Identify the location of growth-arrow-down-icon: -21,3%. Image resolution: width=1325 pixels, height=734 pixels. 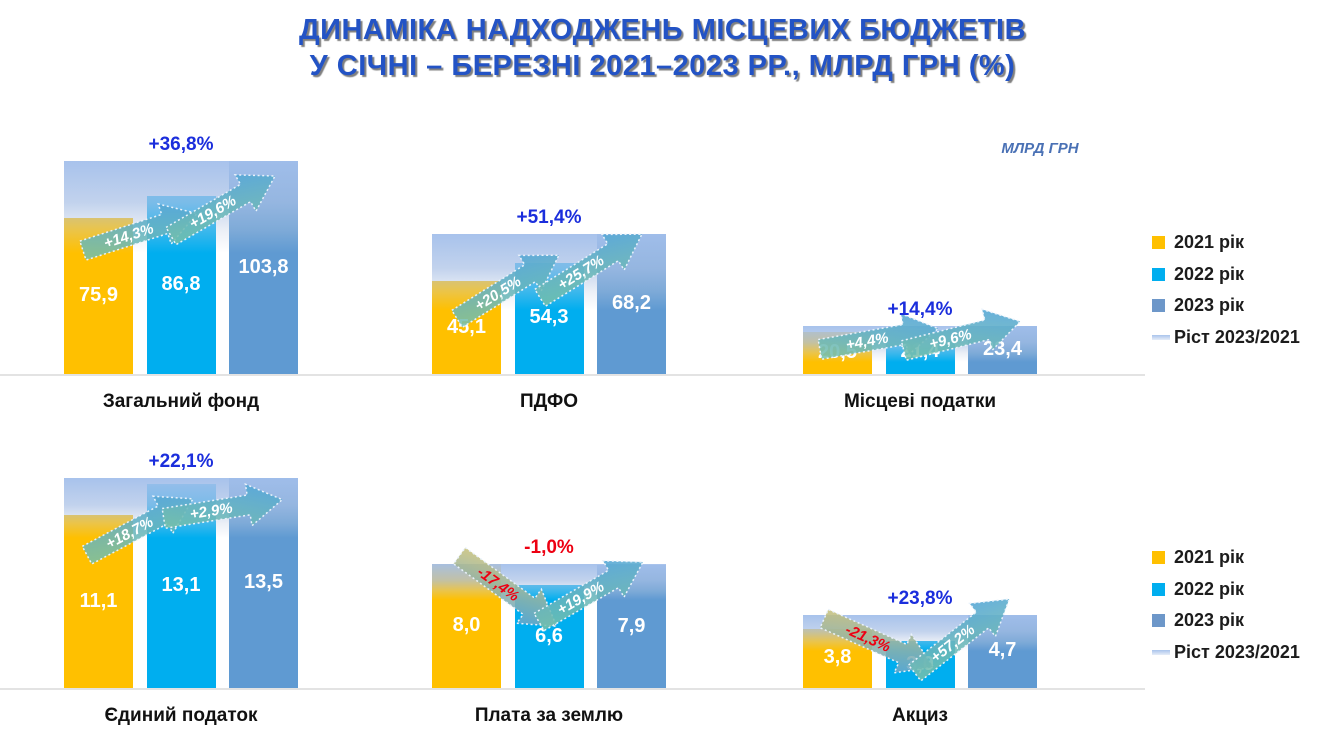
(878, 643).